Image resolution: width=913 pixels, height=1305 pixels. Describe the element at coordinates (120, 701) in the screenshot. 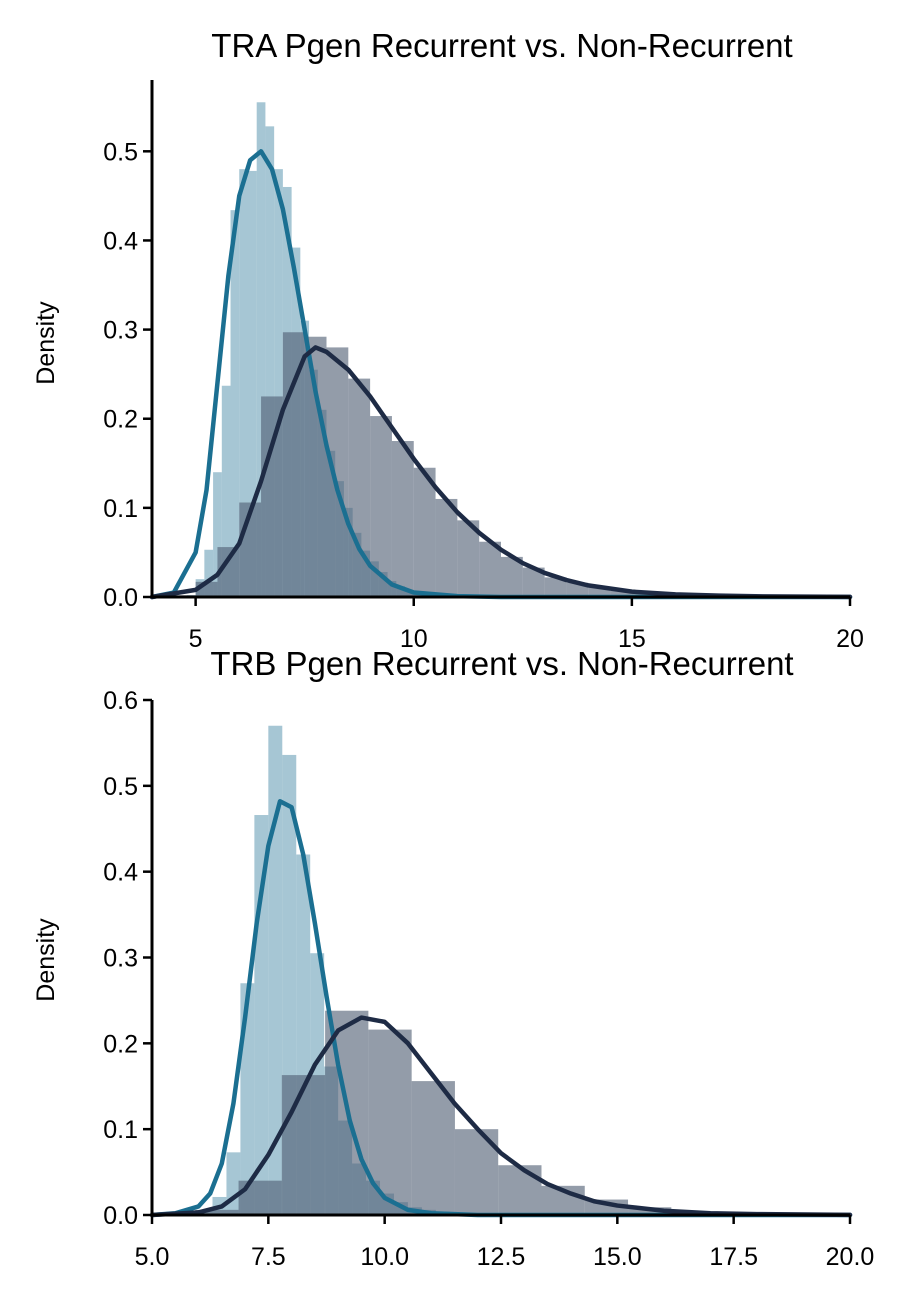

I see `trb-y-tick-label: 0.6` at that location.